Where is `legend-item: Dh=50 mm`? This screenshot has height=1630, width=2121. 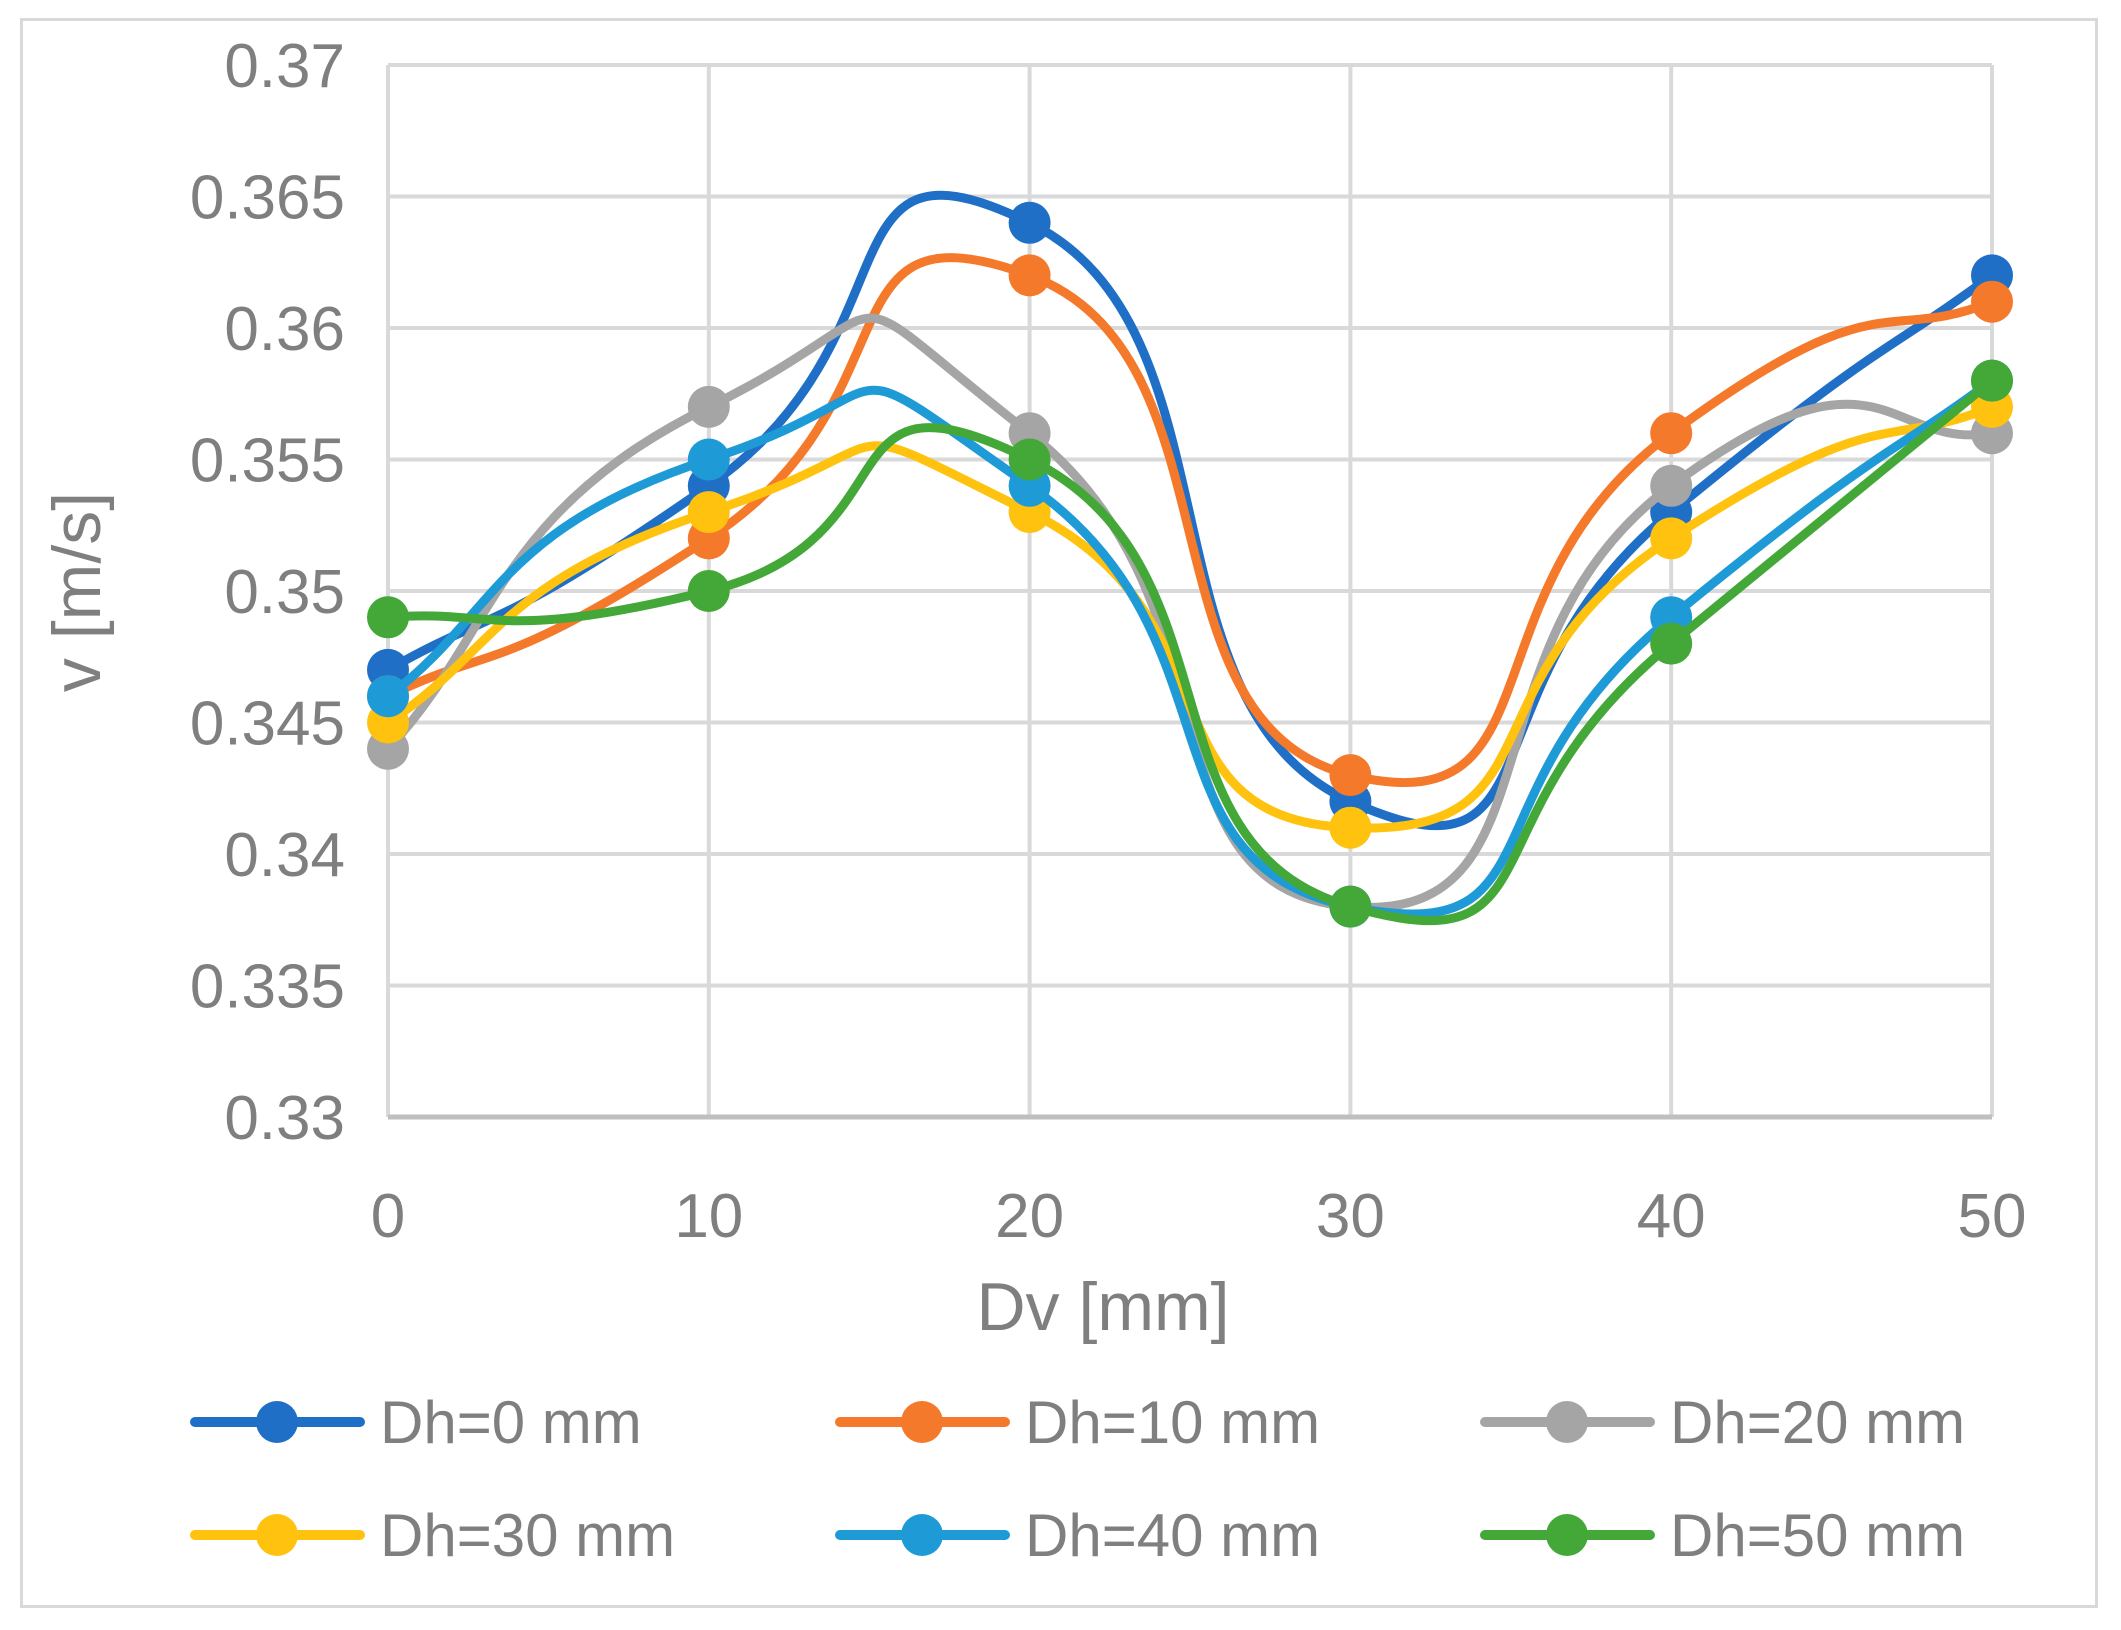
legend-item: Dh=50 mm is located at coordinates (1722, 1535).